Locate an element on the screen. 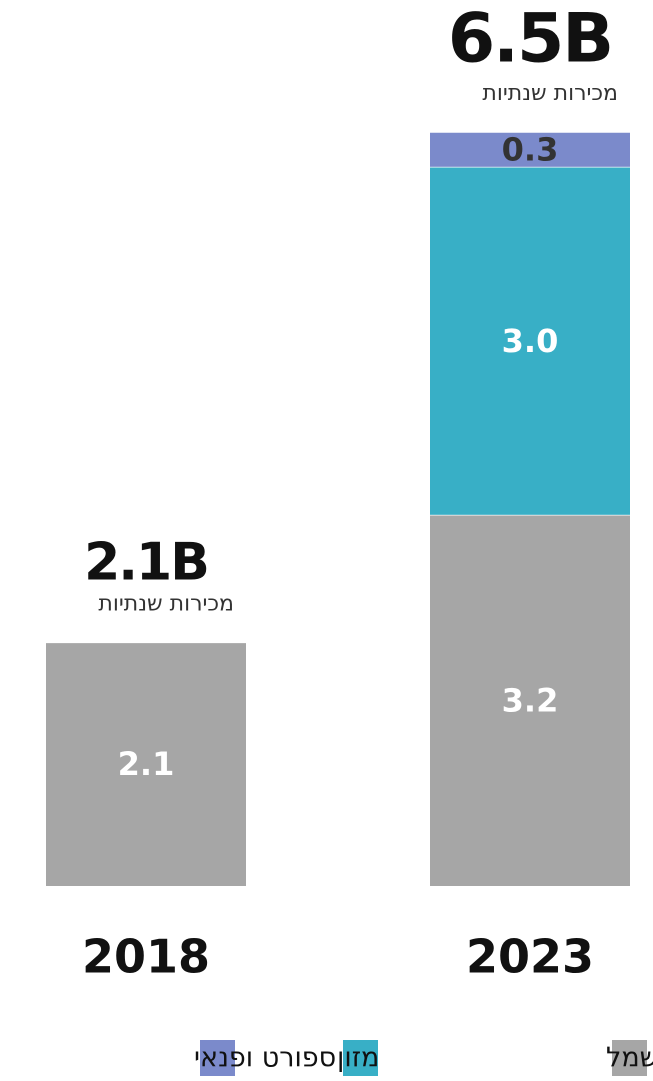 The width and height of the screenshot is (653, 1081). segment-label: 3.2 is located at coordinates (530, 700).